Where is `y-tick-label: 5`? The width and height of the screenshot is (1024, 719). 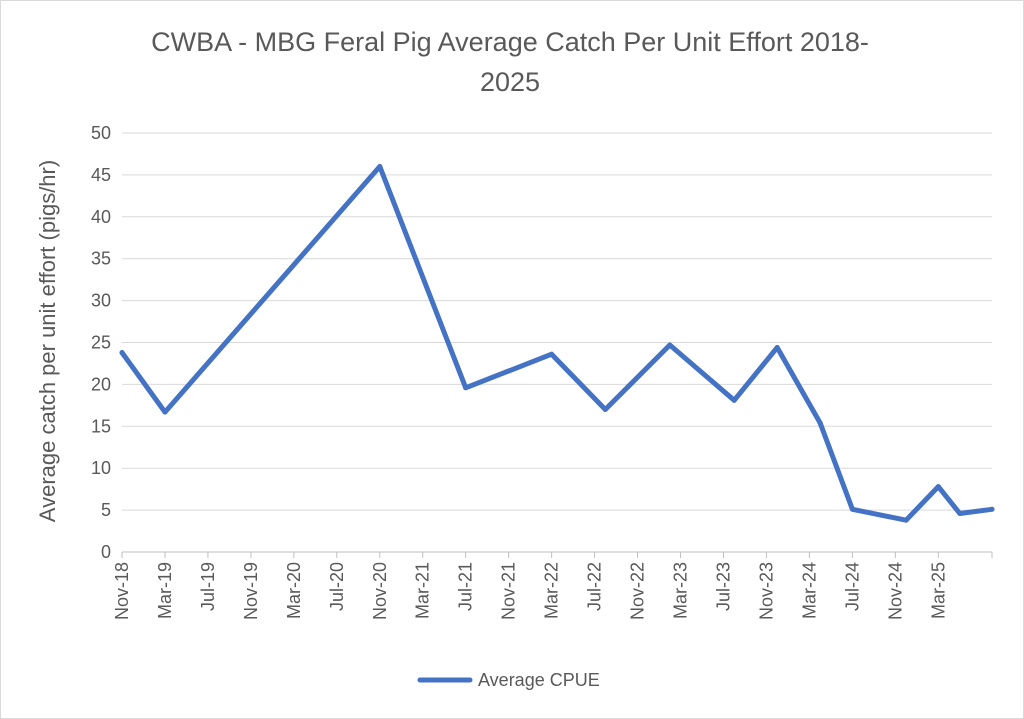 y-tick-label: 5 is located at coordinates (106, 510).